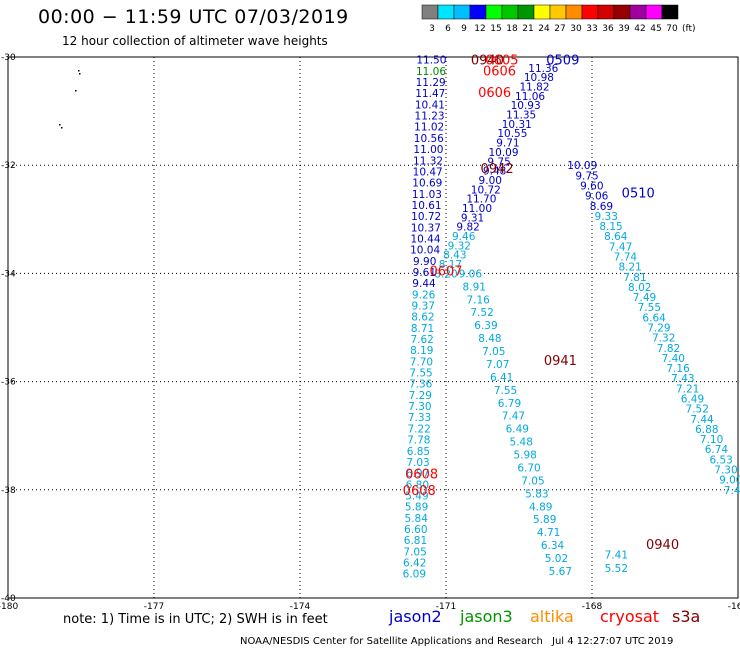 The image size is (740, 650). I want to click on wave-height-value: 7.44, so click(702, 420).